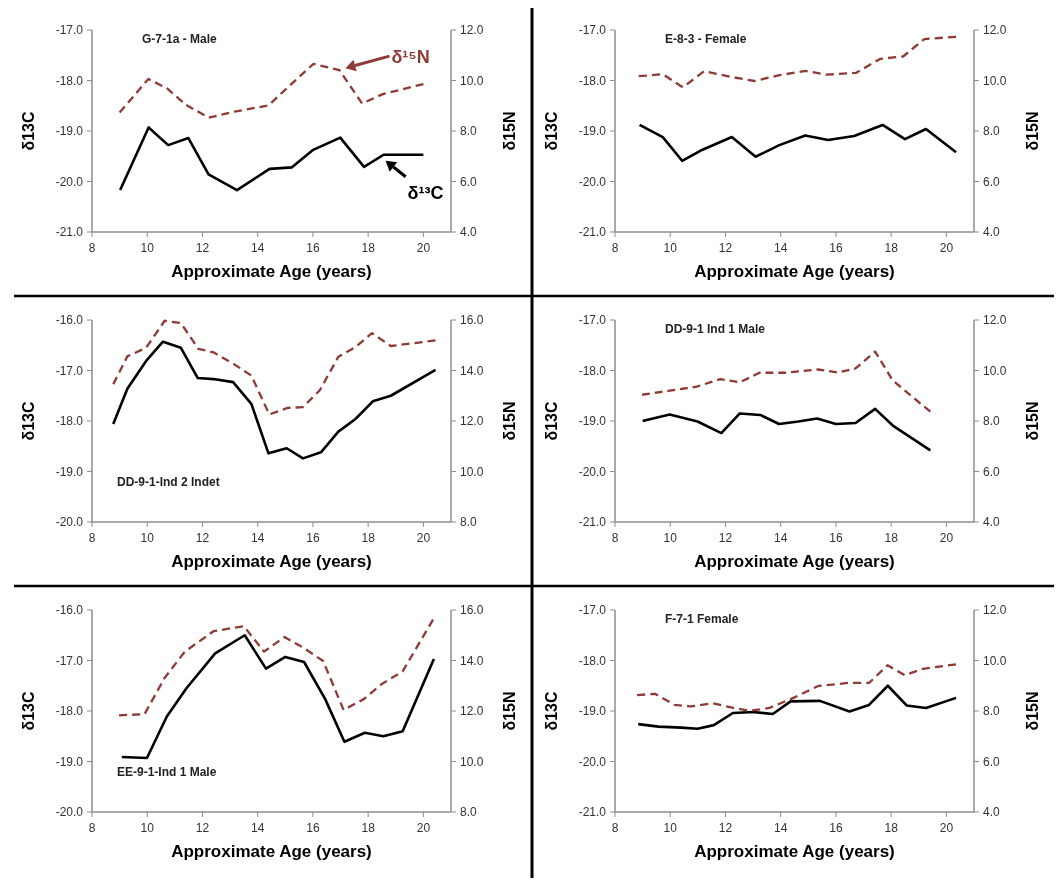  What do you see at coordinates (180, 39) in the screenshot?
I see `chart-title: G-7-1a - Male` at bounding box center [180, 39].